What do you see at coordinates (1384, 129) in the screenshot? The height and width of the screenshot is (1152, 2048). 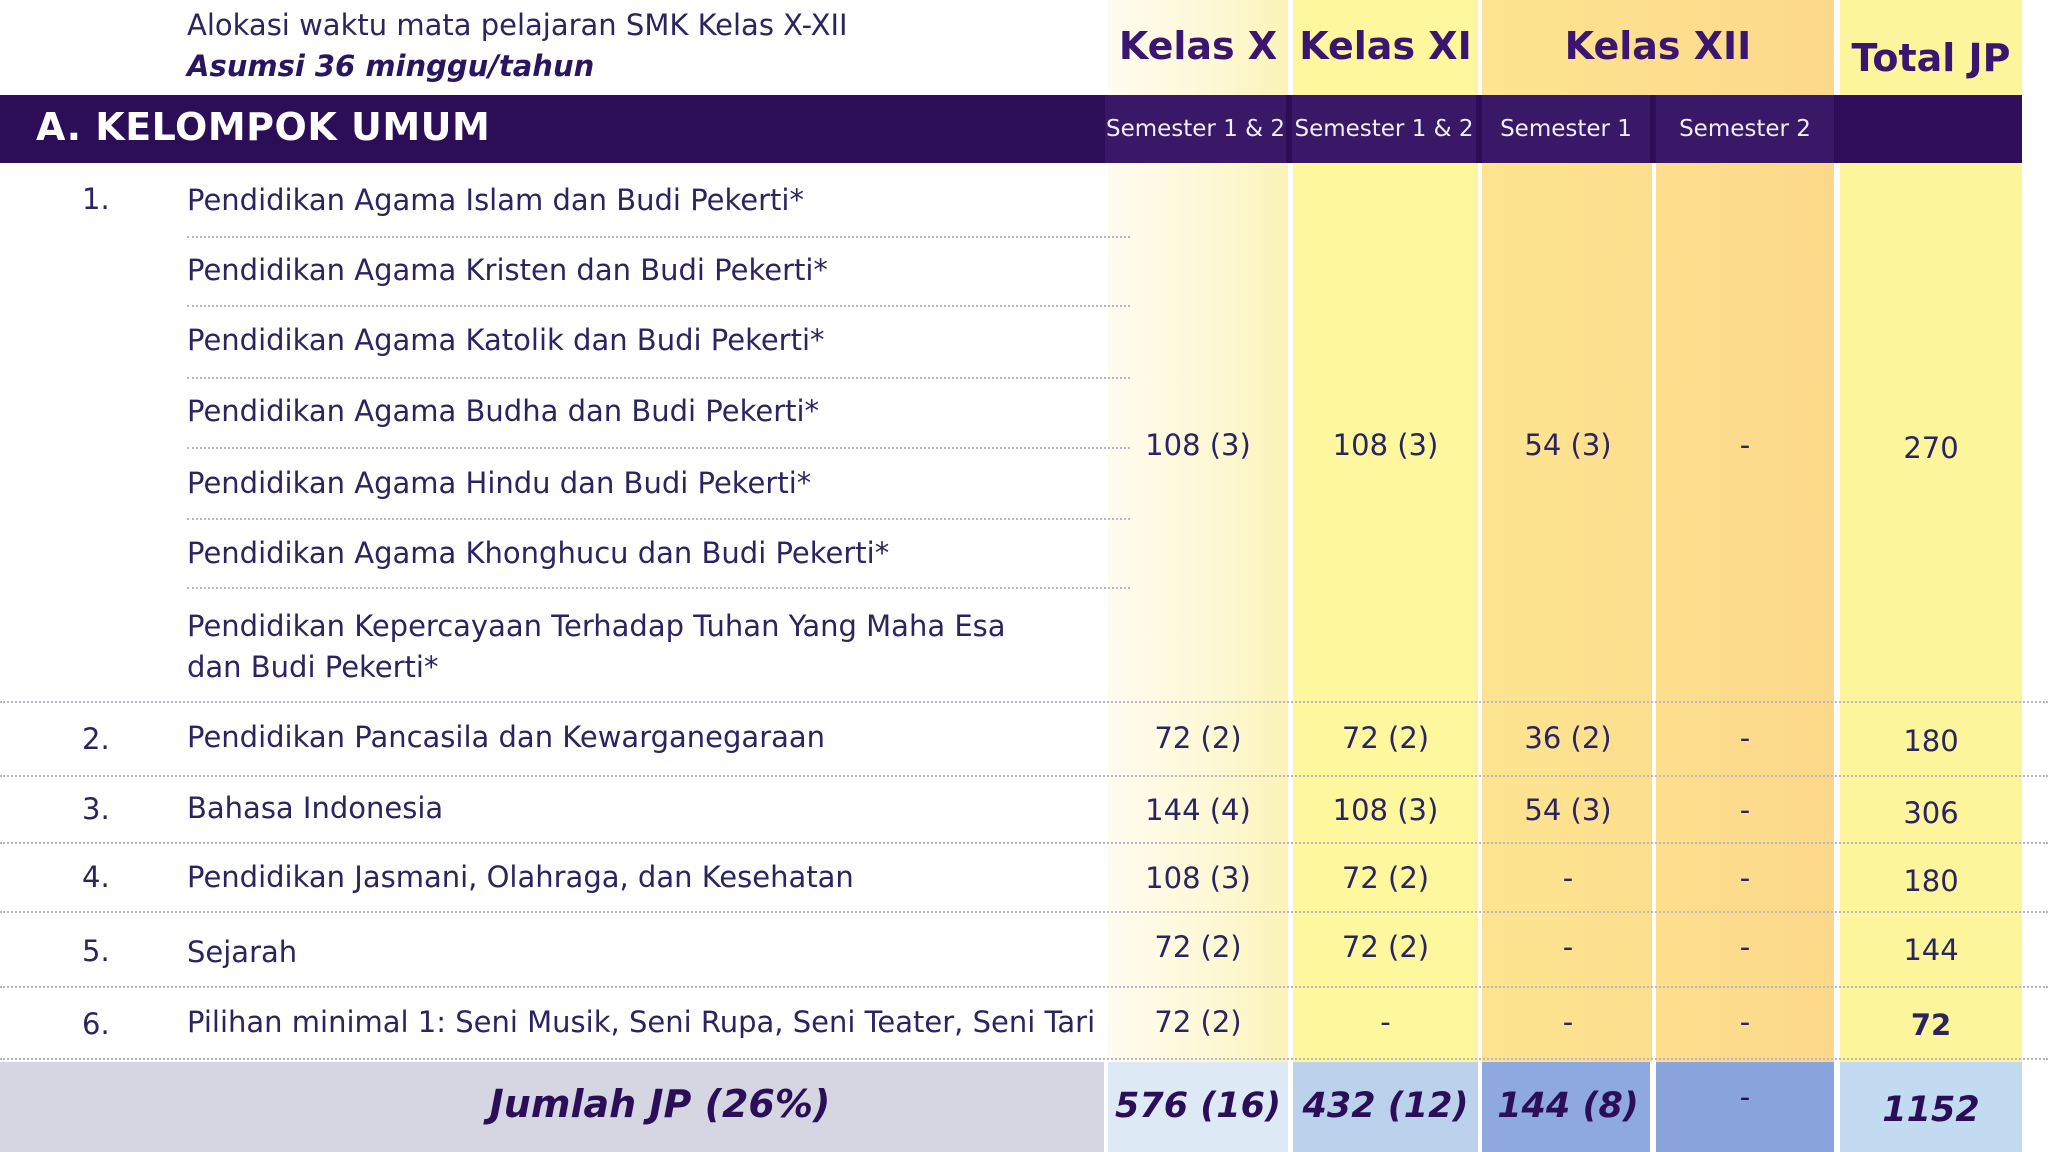 I see `semester-label-xi: Semester 1 & 2` at bounding box center [1384, 129].